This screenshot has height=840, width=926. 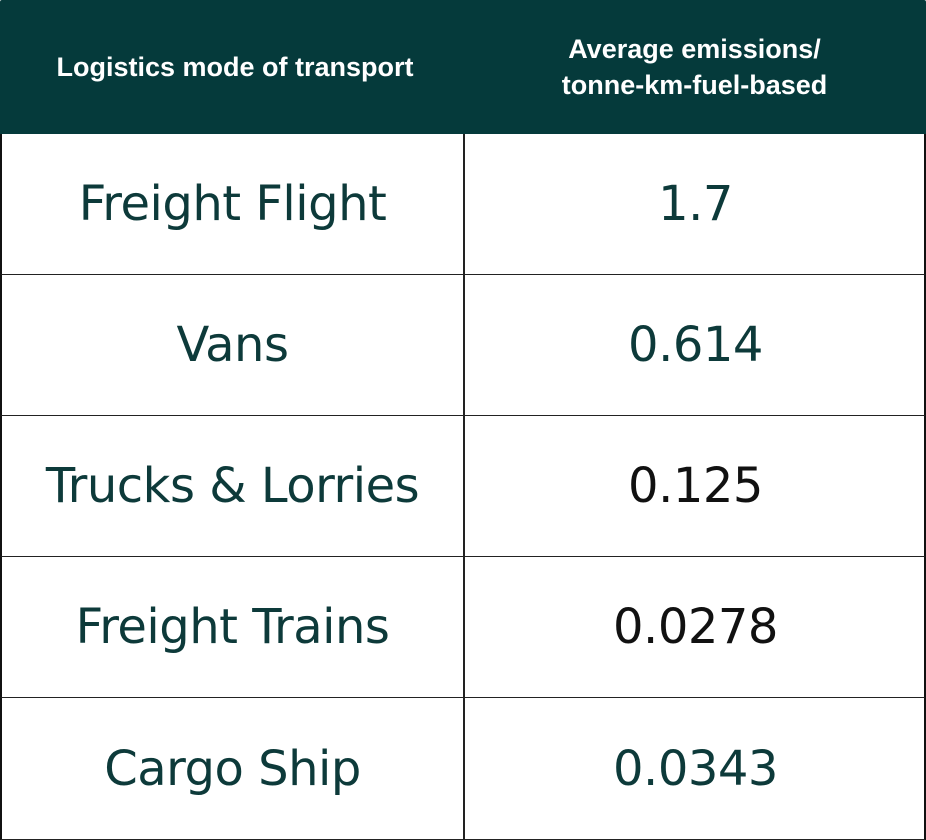 What do you see at coordinates (694, 49) in the screenshot?
I see `header-col-emissions-line1: Average emissions/` at bounding box center [694, 49].